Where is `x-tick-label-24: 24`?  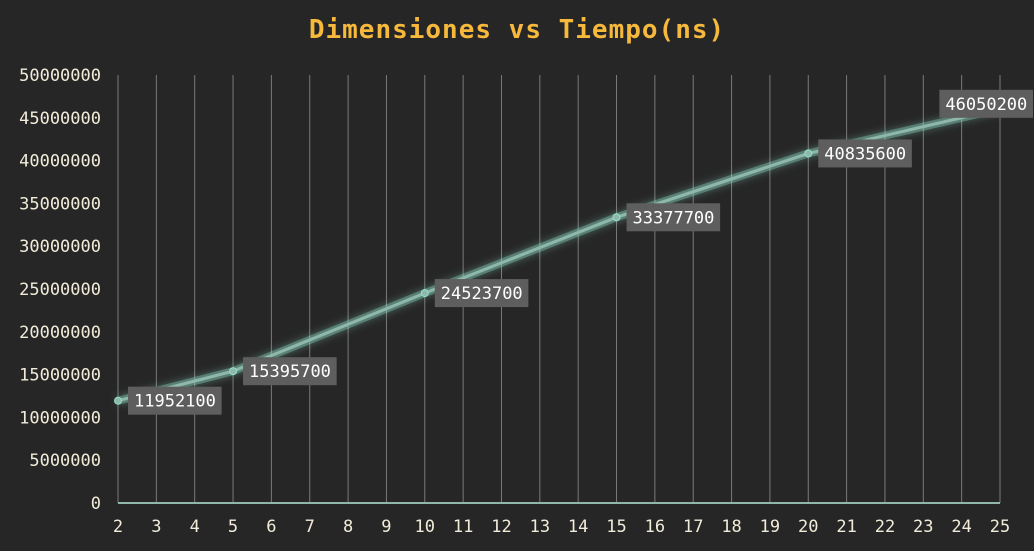
x-tick-label-24: 24 is located at coordinates (961, 527).